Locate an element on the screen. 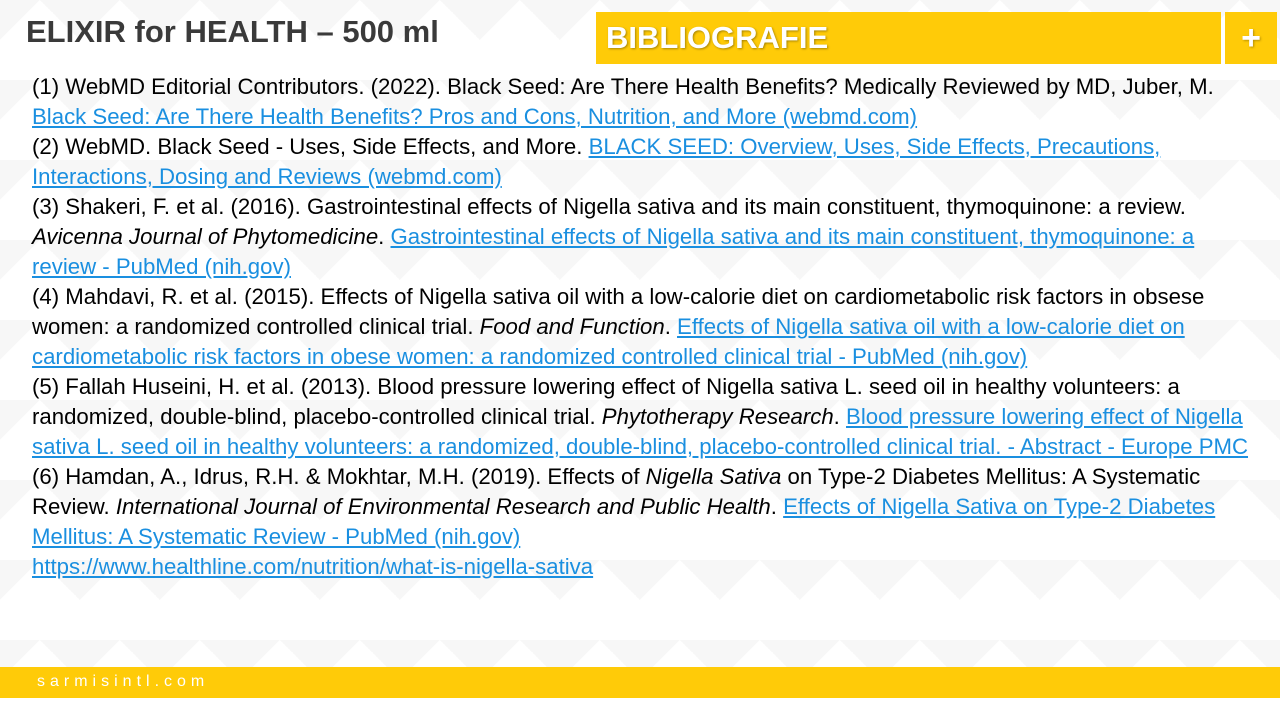  reference-journal: Nigella Sativa is located at coordinates (713, 476).